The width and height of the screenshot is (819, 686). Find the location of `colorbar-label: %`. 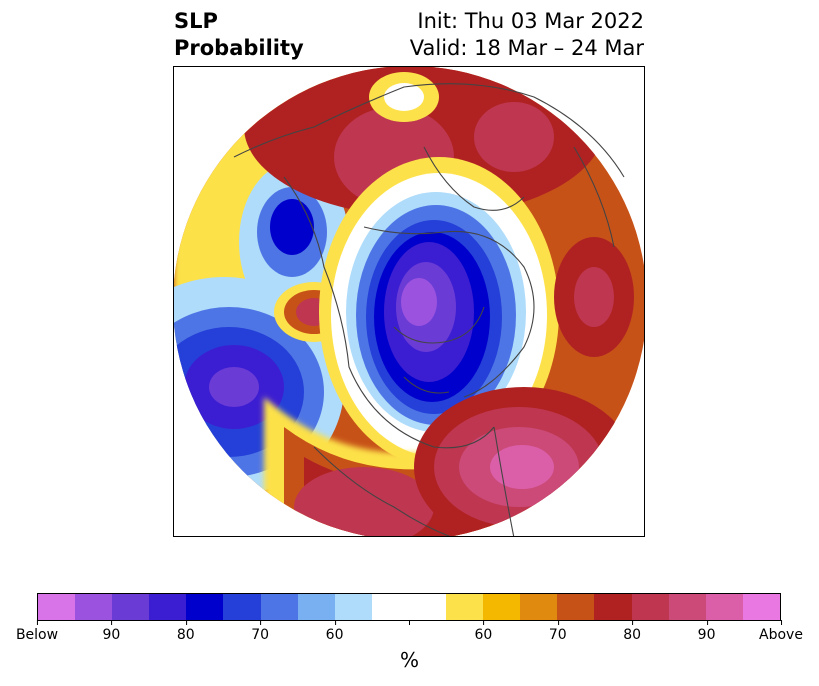

colorbar-label: % is located at coordinates (409, 660).